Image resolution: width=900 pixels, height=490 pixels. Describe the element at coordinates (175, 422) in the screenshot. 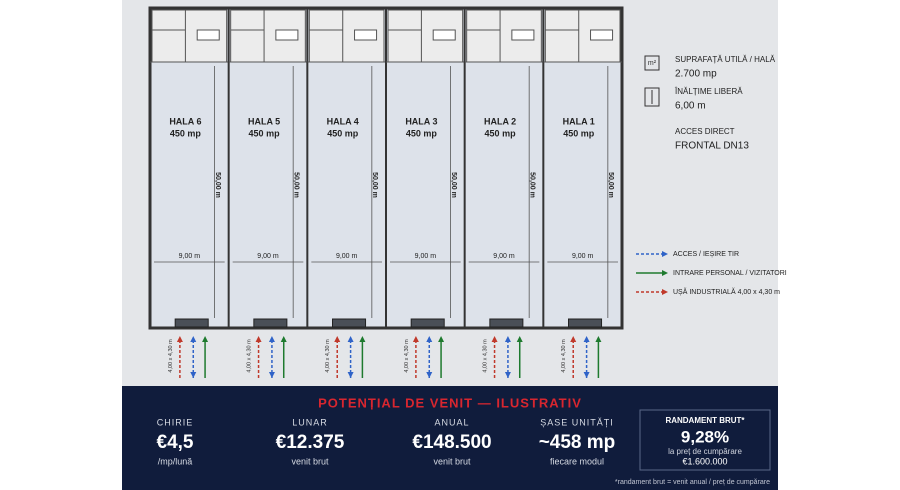

I see `stat-label: CHIRIE` at that location.